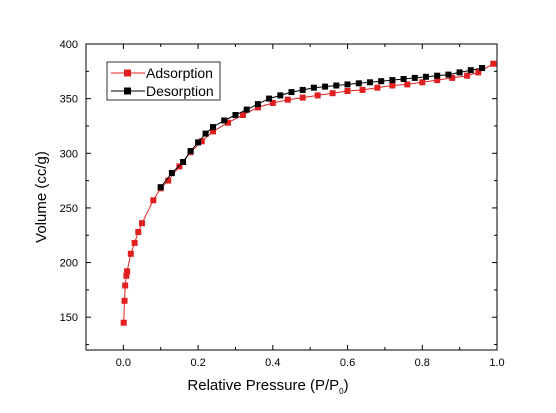  What do you see at coordinates (272, 363) in the screenshot?
I see `x-tick-label: 0.4` at bounding box center [272, 363].